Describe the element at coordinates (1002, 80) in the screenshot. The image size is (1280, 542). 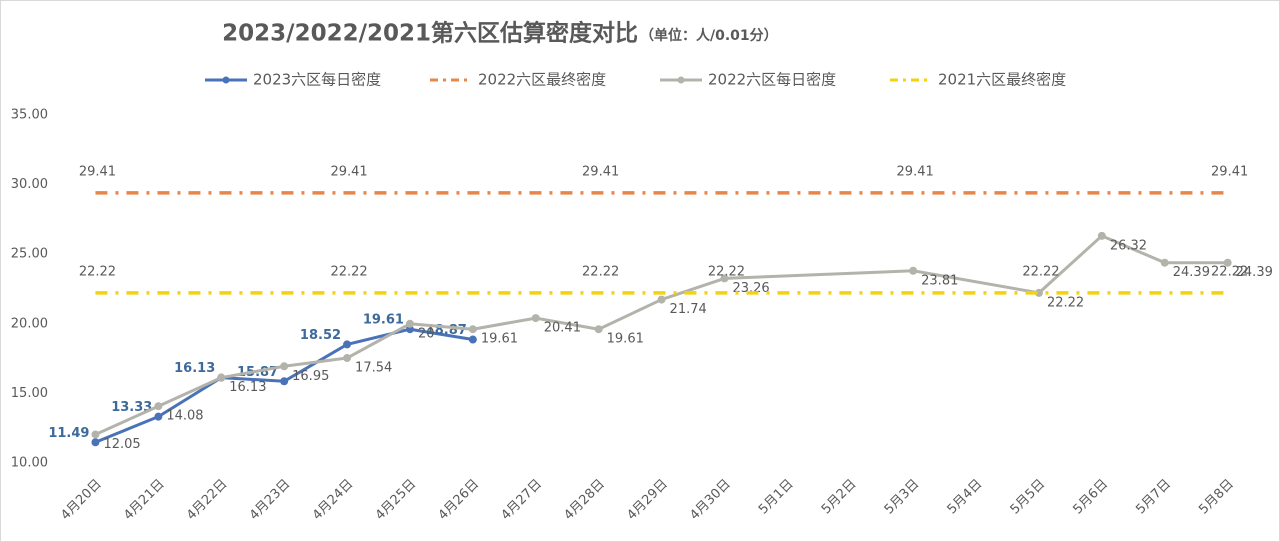
I see `legend-label: 2021六区最终密度` at that location.